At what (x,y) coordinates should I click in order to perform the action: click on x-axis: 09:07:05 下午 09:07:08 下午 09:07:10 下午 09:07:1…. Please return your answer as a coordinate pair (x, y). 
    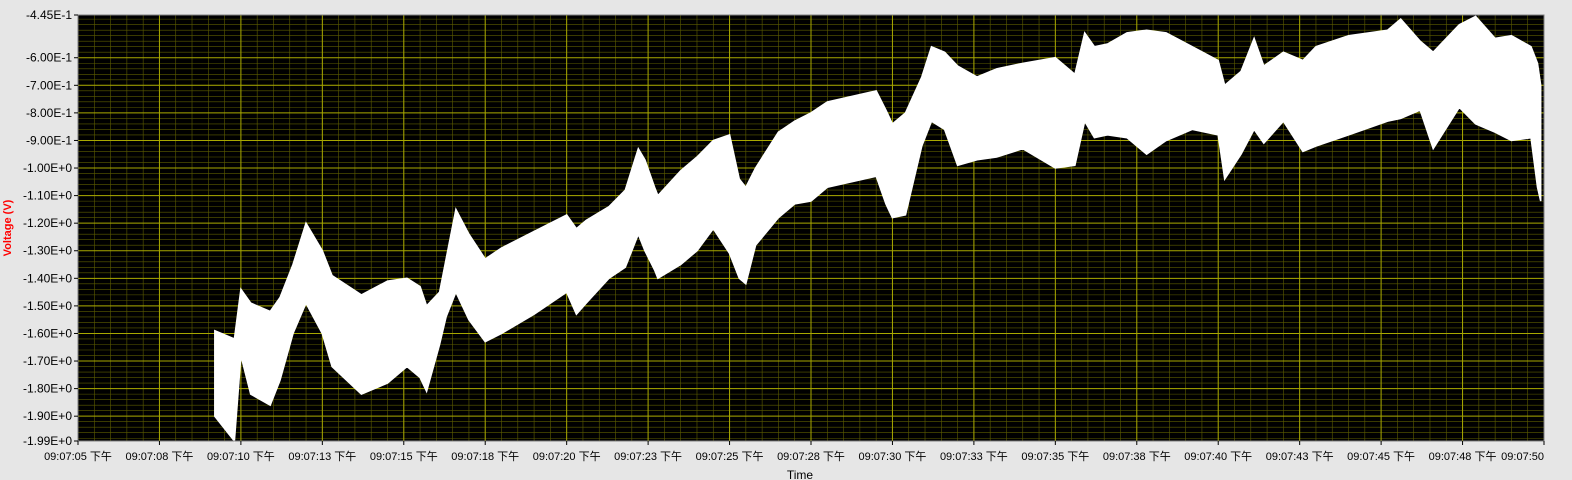
    Looking at the image, I should click on (794, 452).